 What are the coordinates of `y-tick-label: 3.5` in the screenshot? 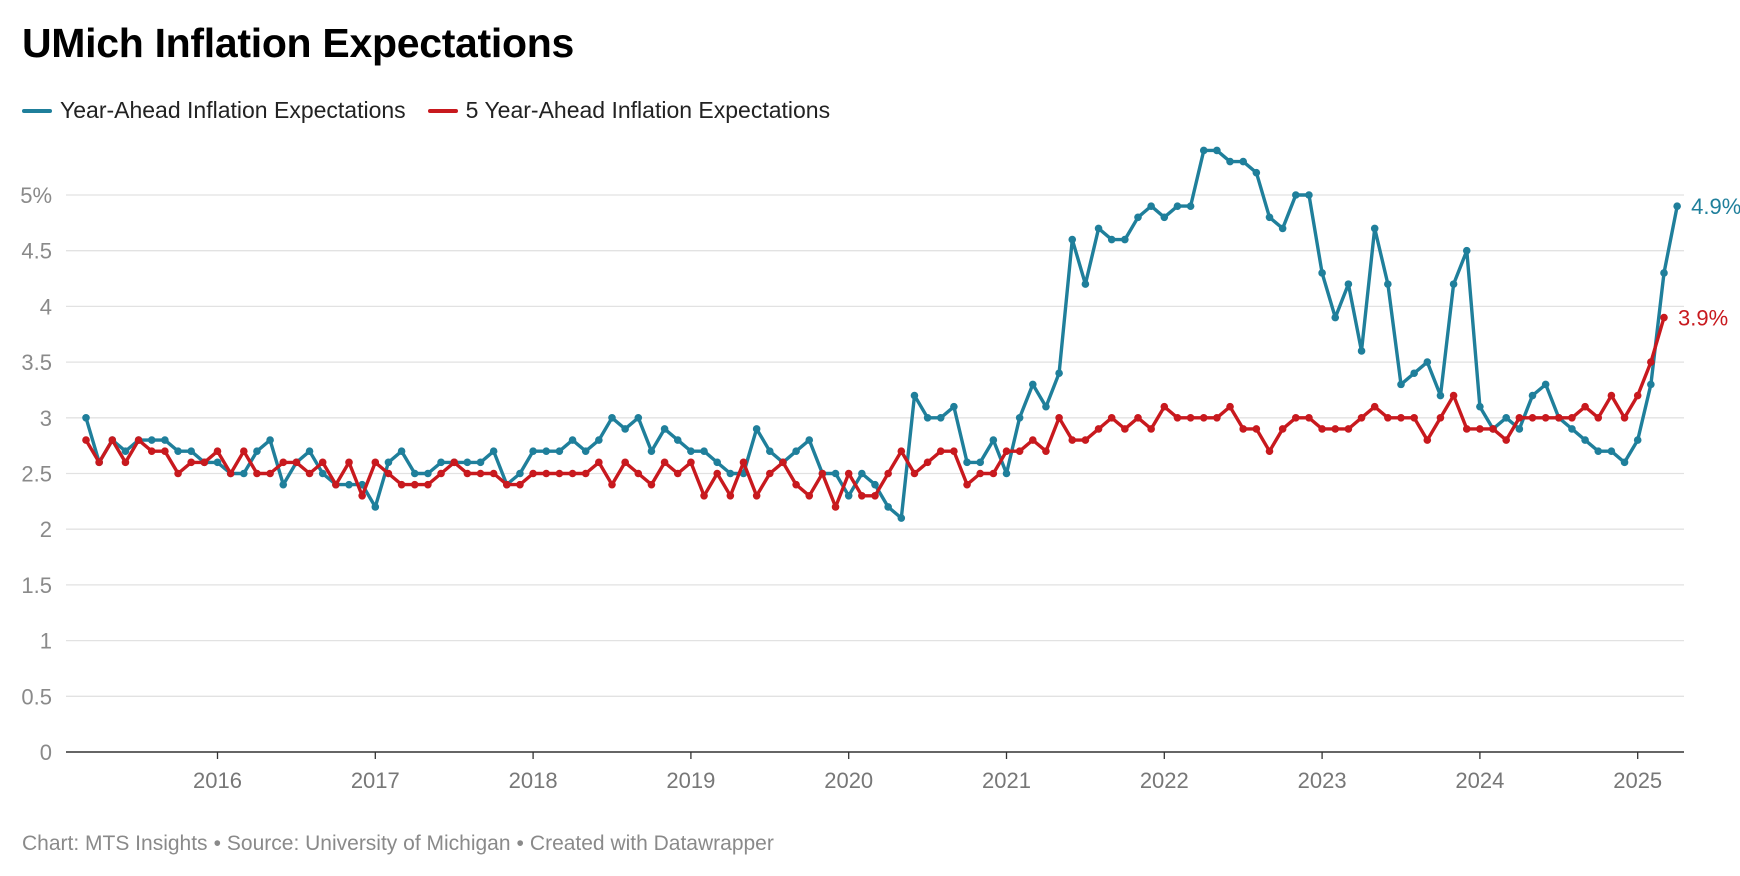 It's located at (36, 362).